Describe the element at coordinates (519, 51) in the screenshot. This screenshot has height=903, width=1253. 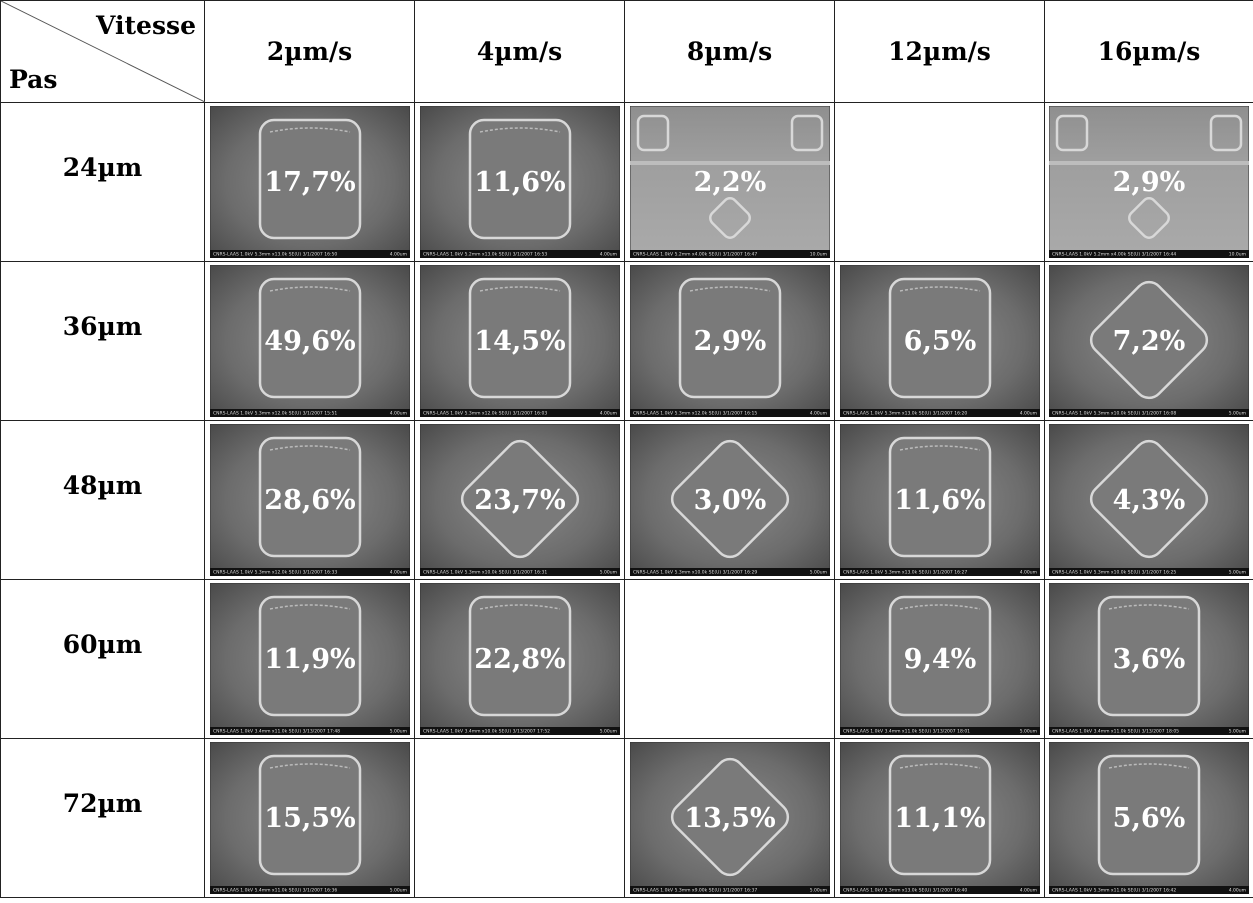
I see `column-header: 4µm/s` at that location.